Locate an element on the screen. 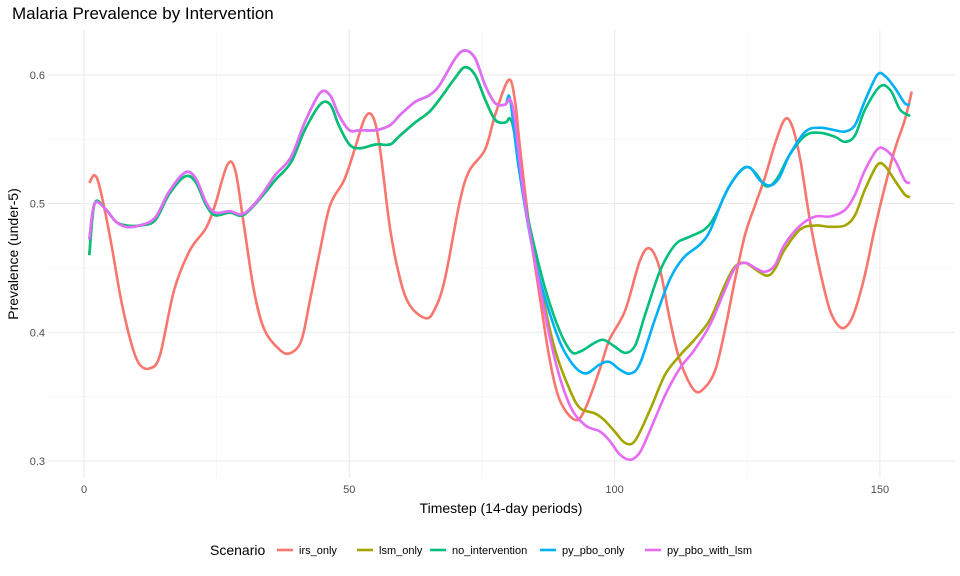 The height and width of the screenshot is (576, 960). y-axis-label: Prevalence (under-5) is located at coordinates (13, 254).